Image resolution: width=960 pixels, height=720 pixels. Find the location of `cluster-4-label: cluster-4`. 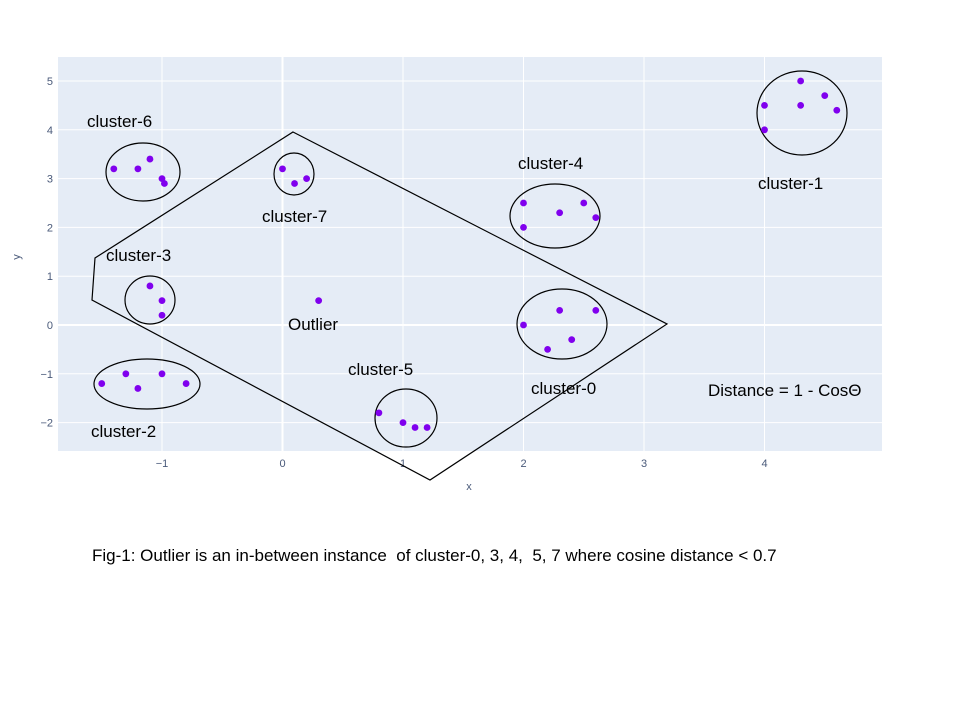

cluster-4-label: cluster-4 is located at coordinates (550, 163).